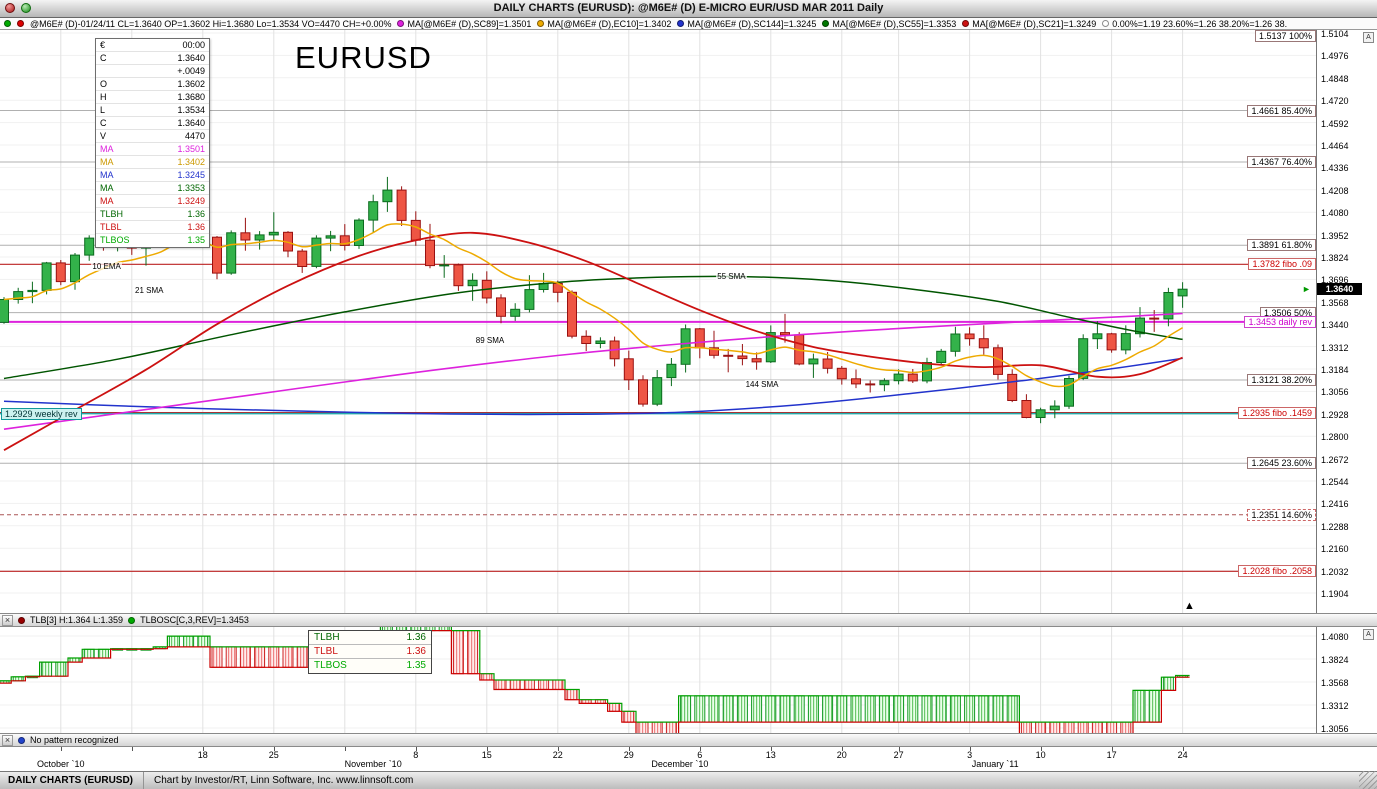  What do you see at coordinates (688, 740) in the screenshot?
I see `pattern-panel-header: × No pattern recognized` at bounding box center [688, 740].